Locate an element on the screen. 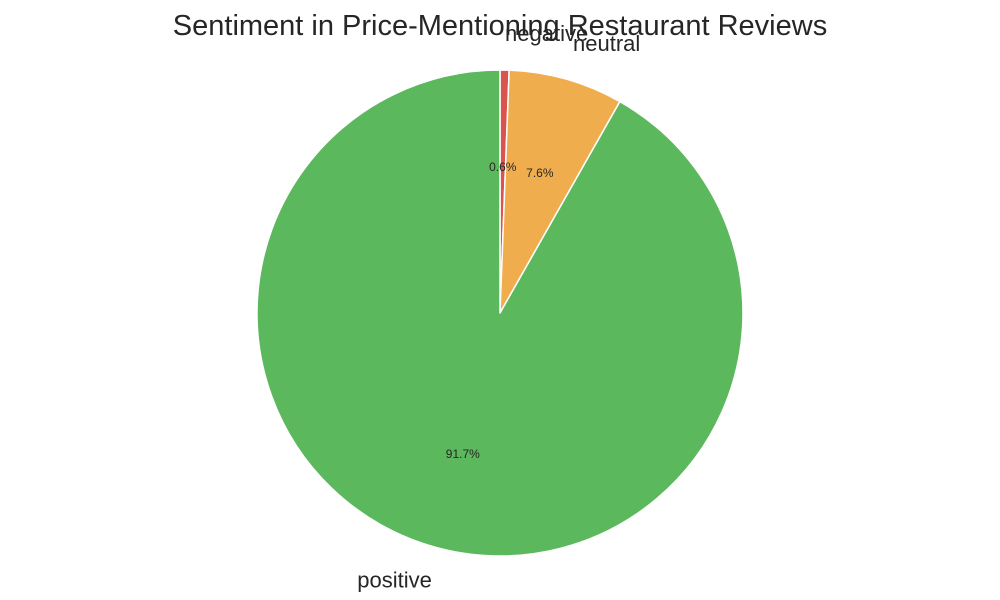  slice-label-positive: positive is located at coordinates (394, 579).